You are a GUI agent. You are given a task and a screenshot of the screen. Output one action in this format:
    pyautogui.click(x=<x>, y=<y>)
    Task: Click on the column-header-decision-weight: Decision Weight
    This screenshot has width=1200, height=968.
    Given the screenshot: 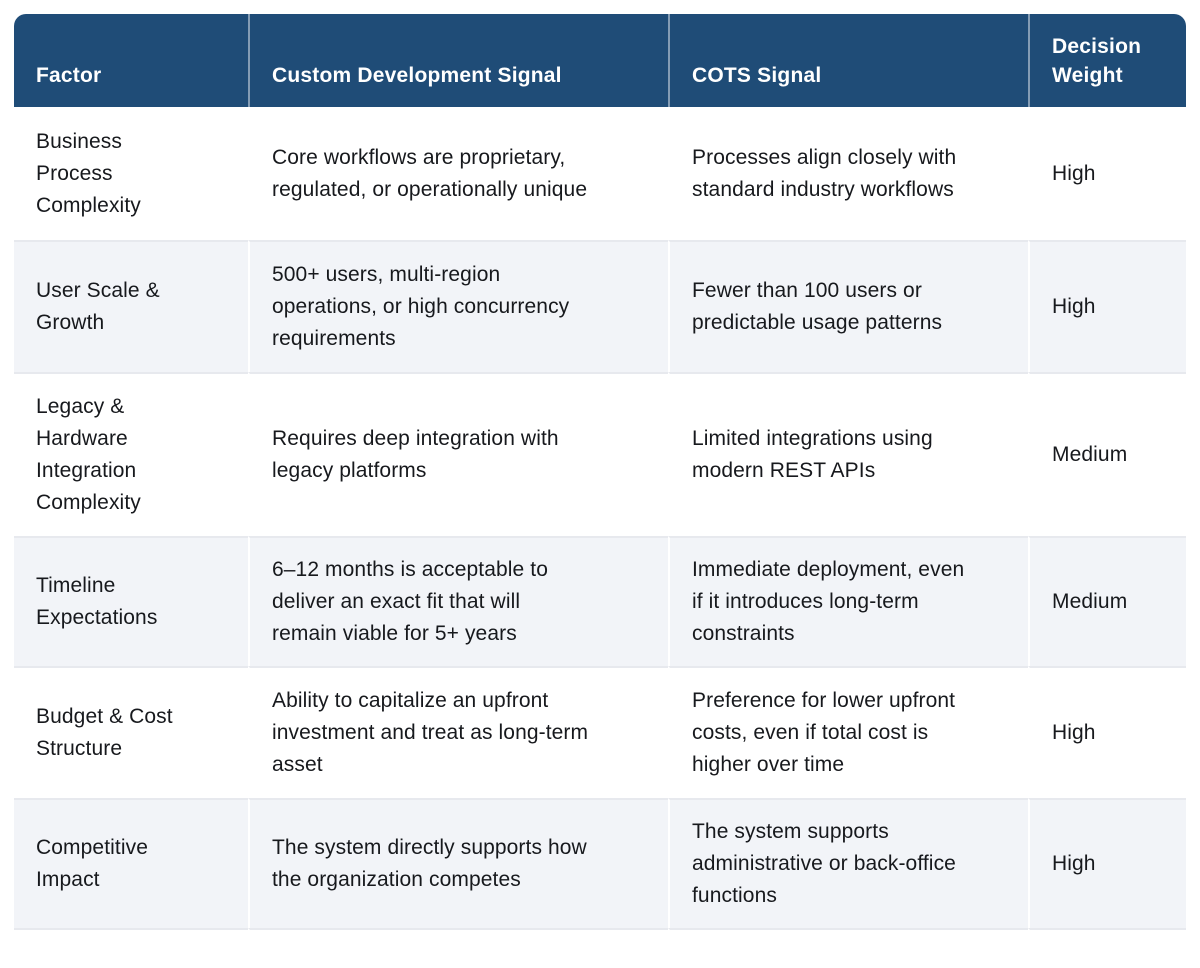 What is the action you would take?
    pyautogui.click(x=1107, y=60)
    